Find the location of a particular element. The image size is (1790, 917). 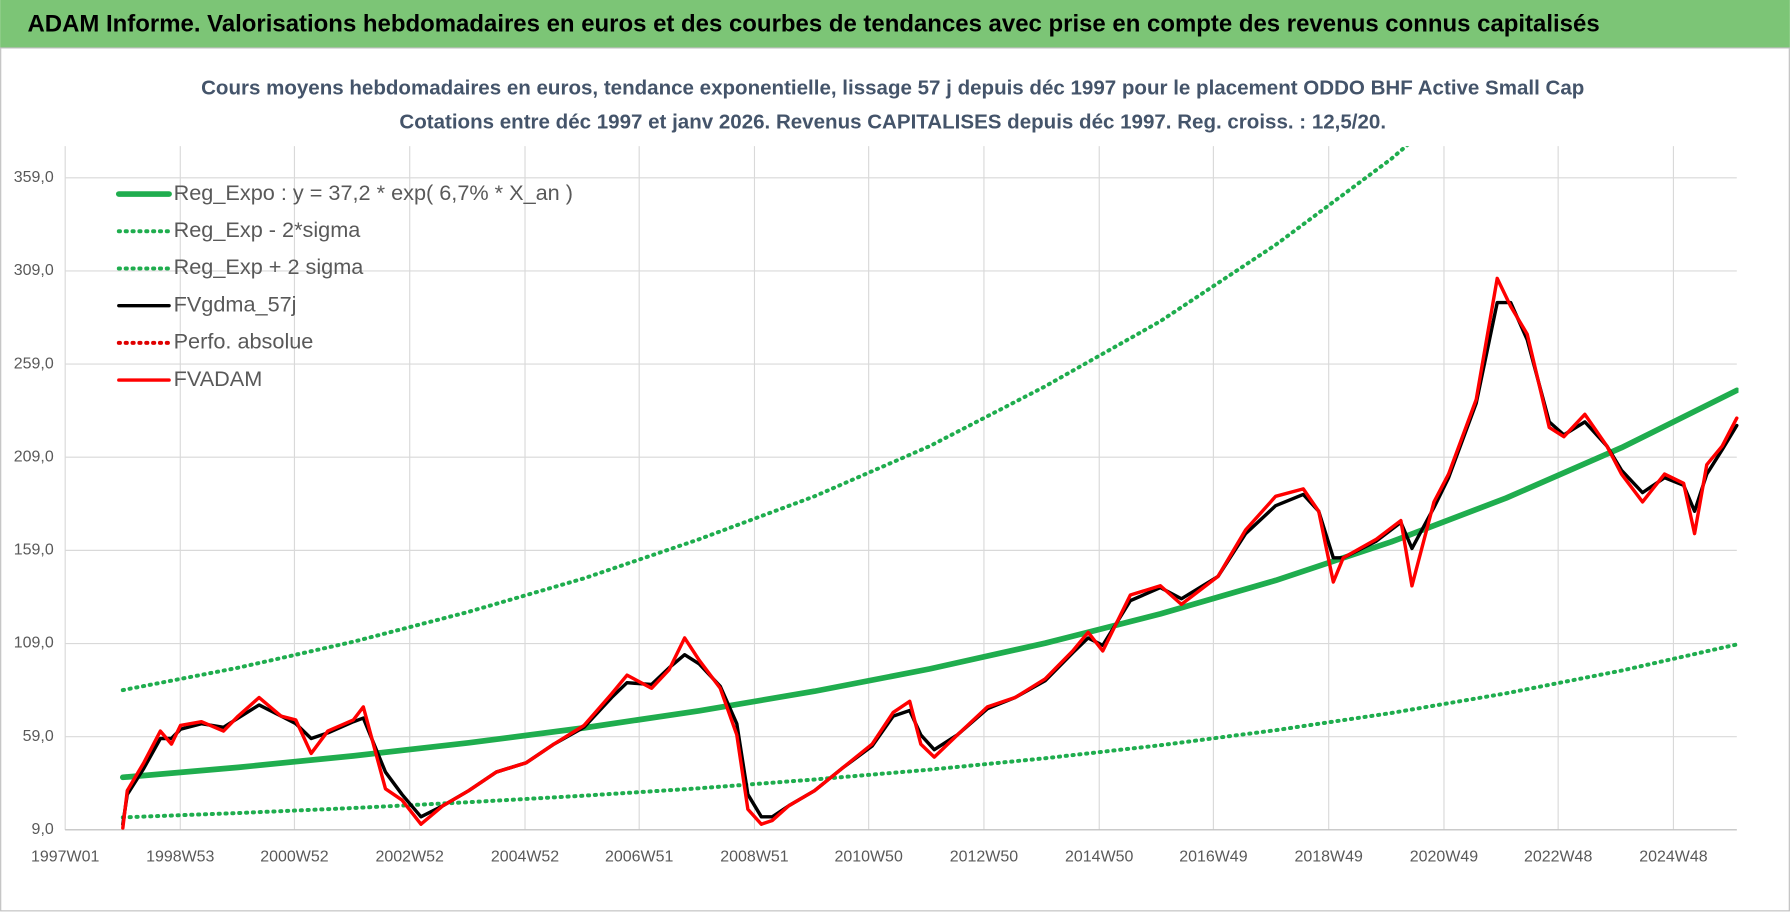

x-tick-label: 2020W49 is located at coordinates (1444, 856).